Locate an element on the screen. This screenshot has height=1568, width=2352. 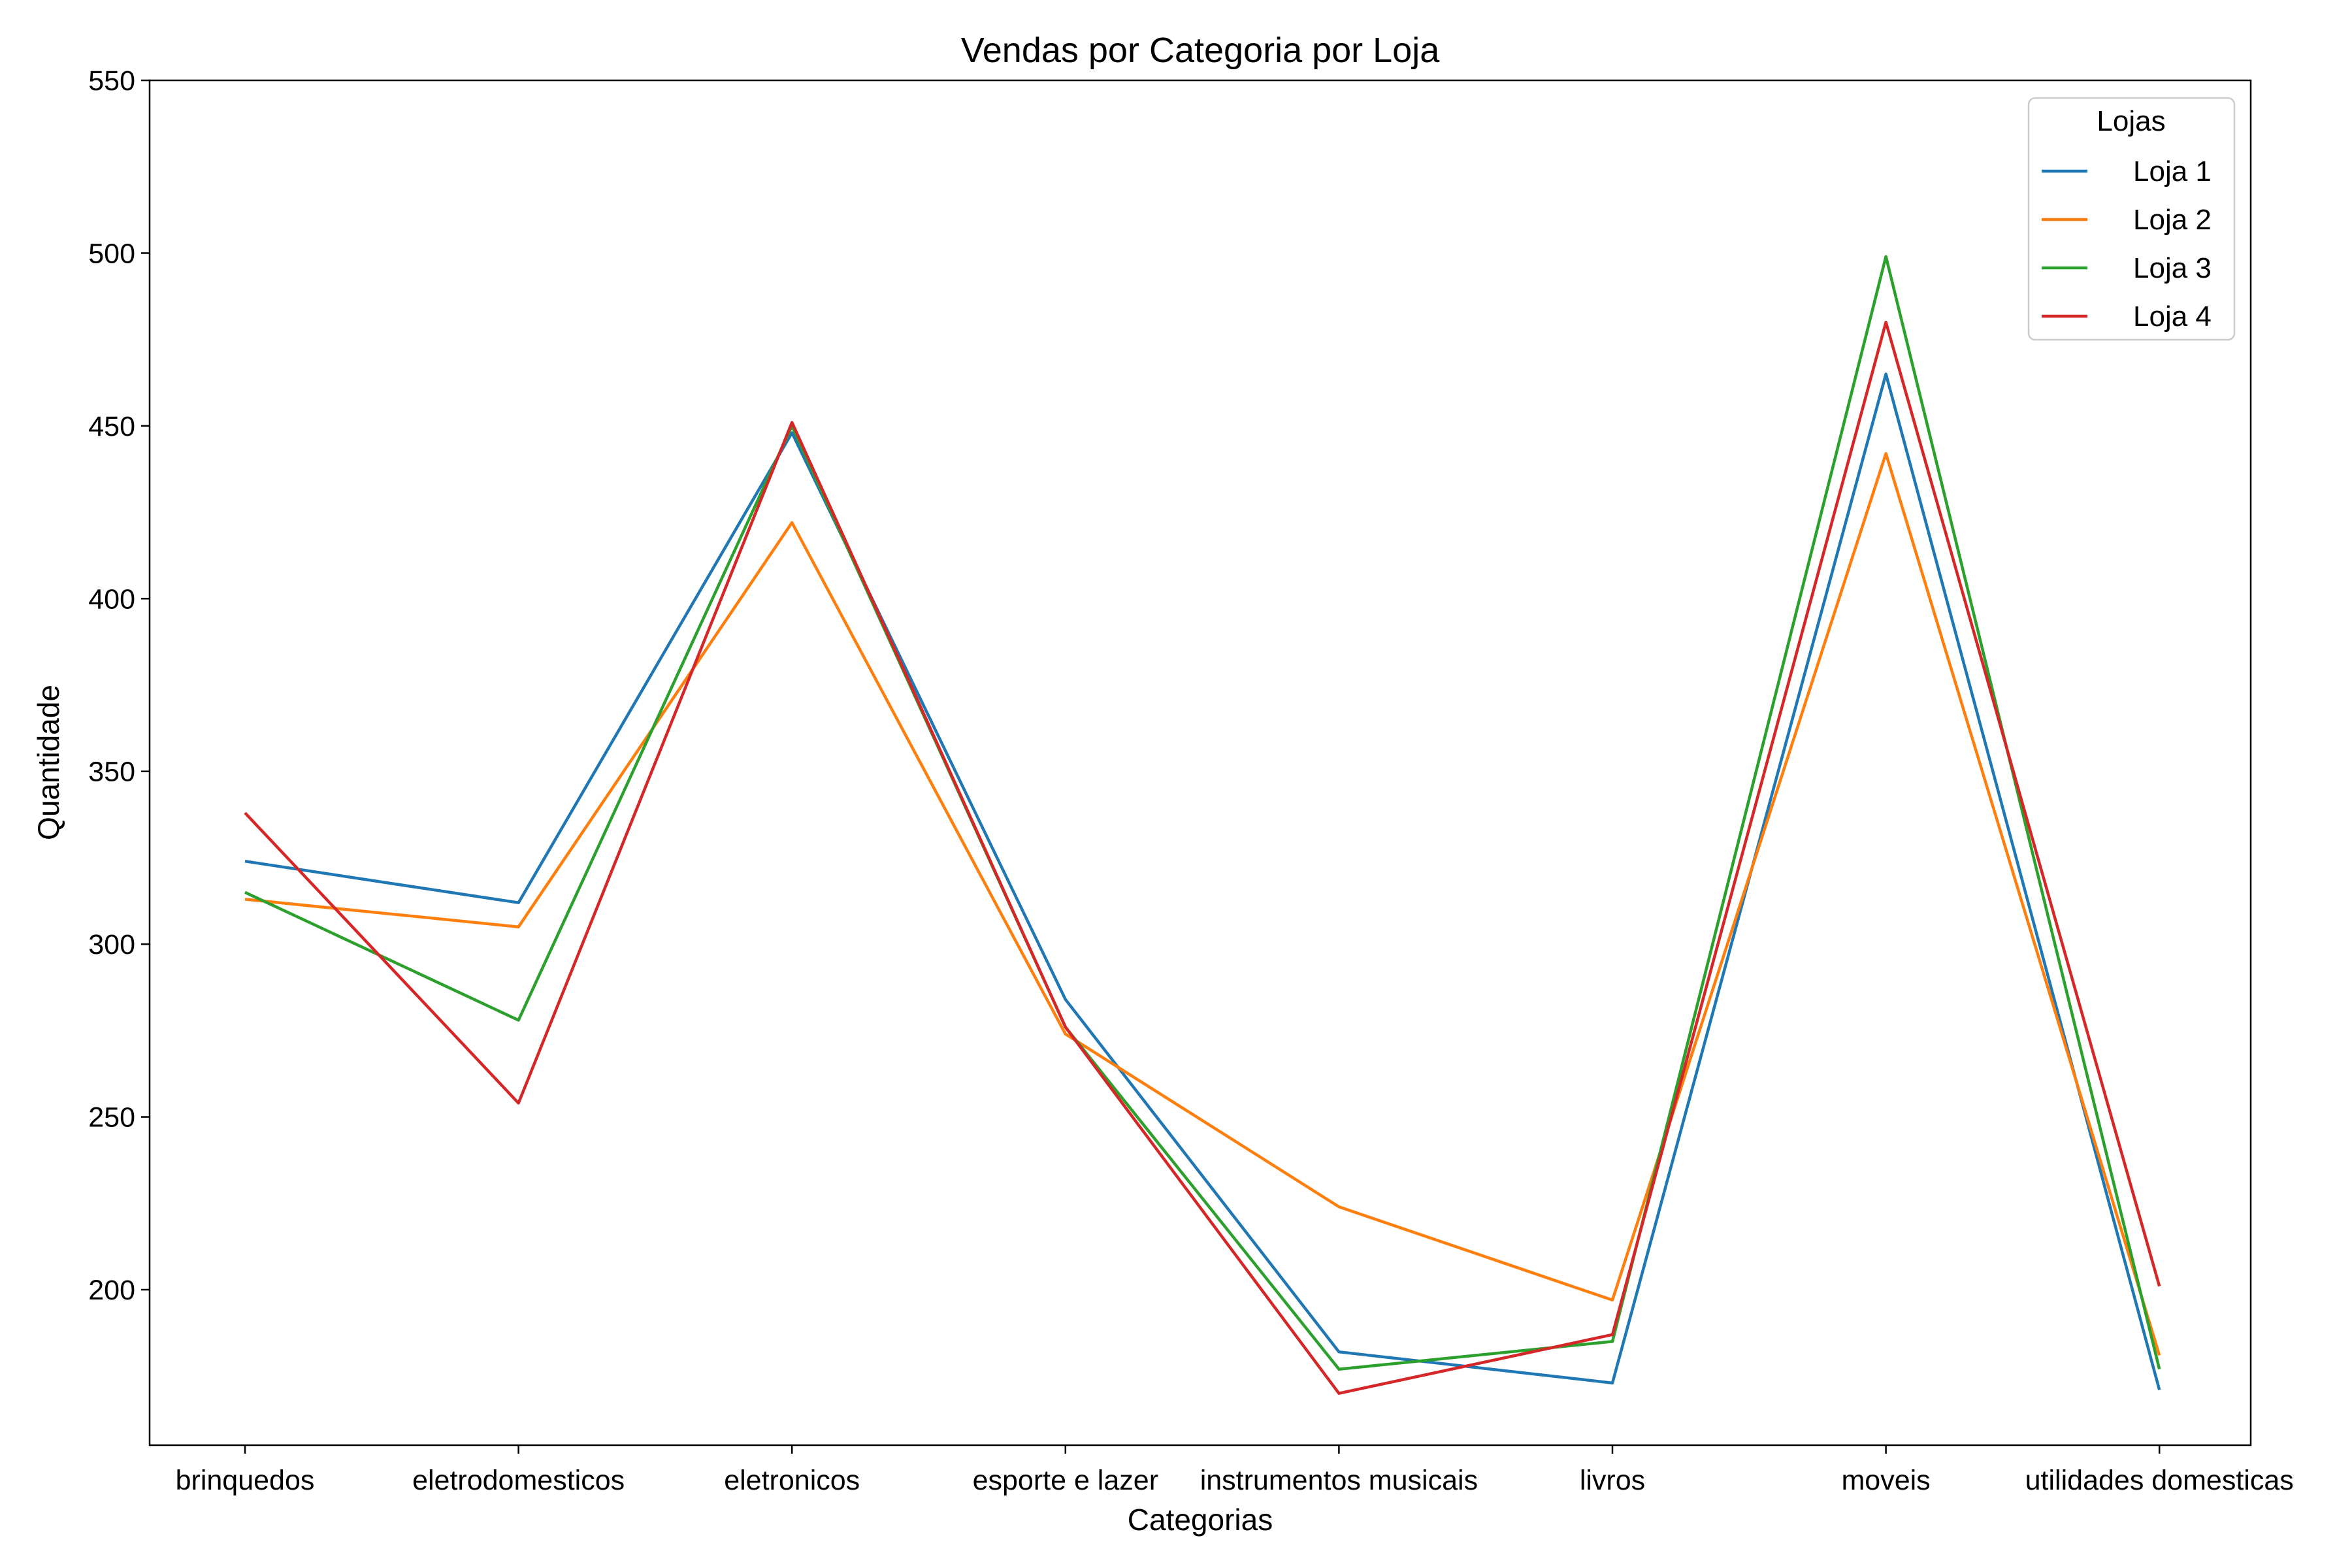
legend-label: Loja 1 is located at coordinates (2172, 171).